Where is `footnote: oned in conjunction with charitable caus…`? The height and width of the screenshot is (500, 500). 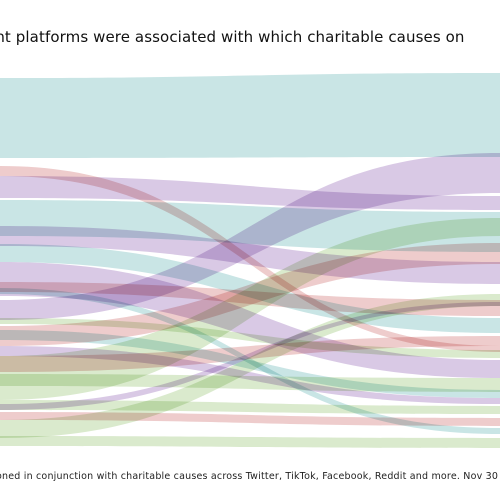
footnote: oned in conjunction with charitable caus… is located at coordinates (250, 476).